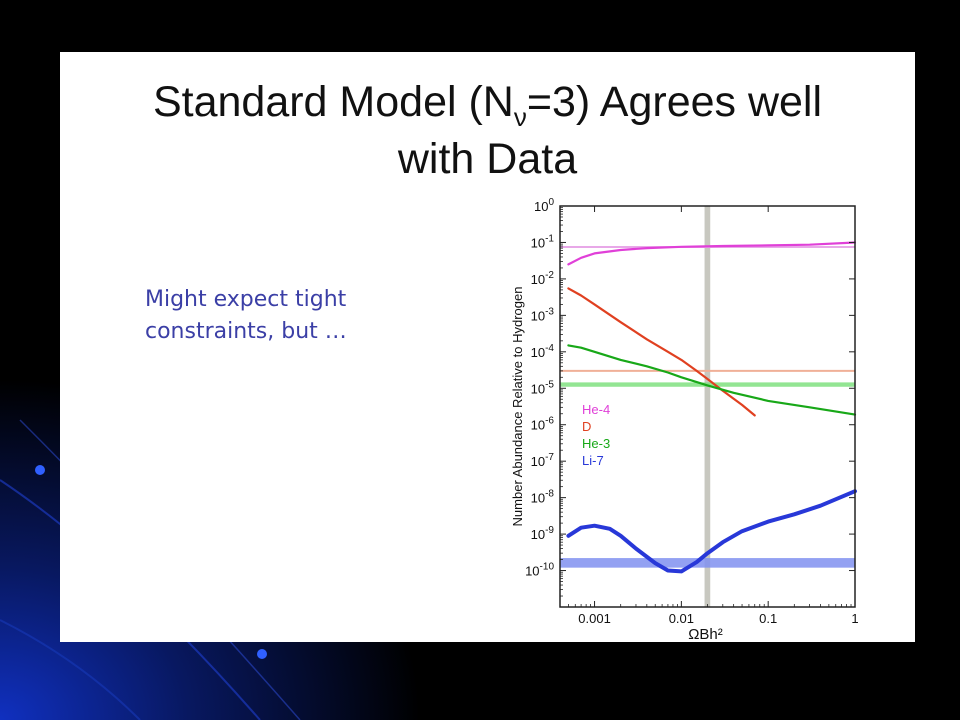 The width and height of the screenshot is (960, 720). Describe the element at coordinates (547, 567) in the screenshot. I see `y-tick-label-exponent: -10` at that location.